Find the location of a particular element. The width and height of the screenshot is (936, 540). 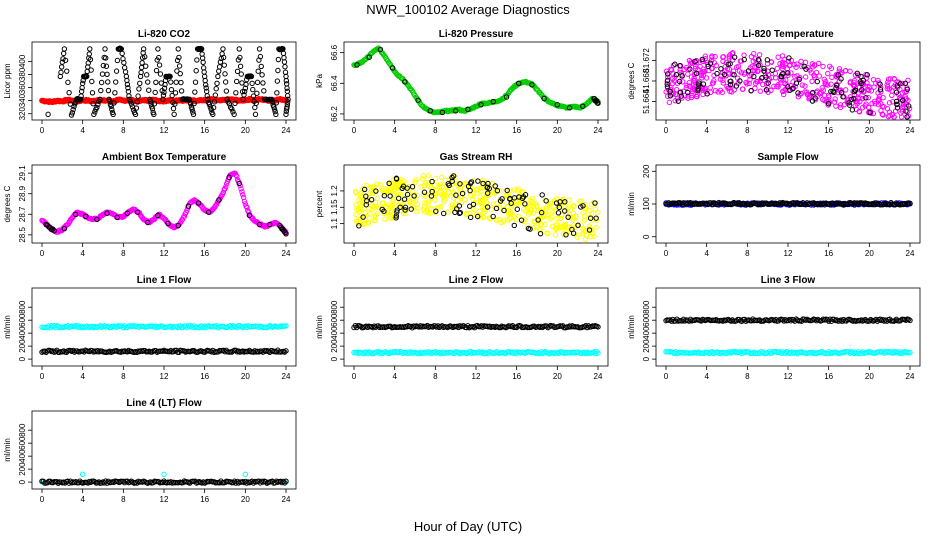

x-tick-label: 24 is located at coordinates (910, 376).